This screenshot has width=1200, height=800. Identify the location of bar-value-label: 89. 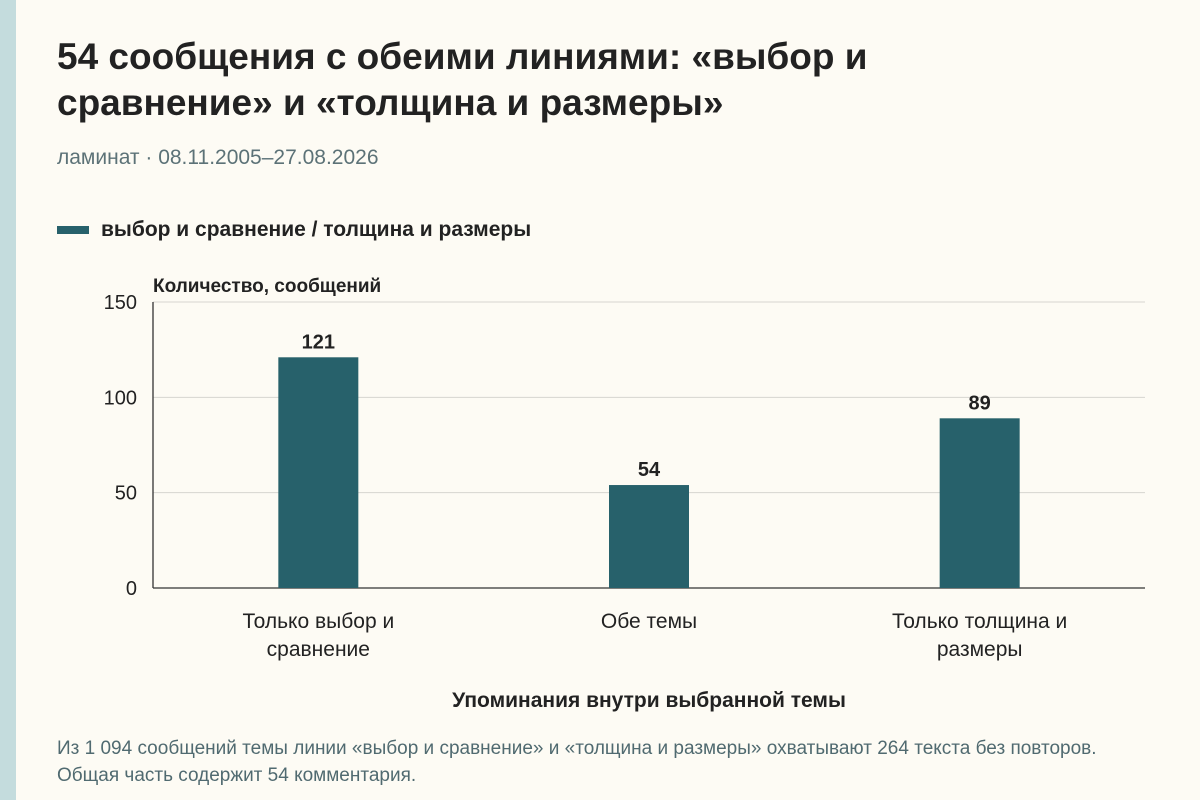
(980, 403).